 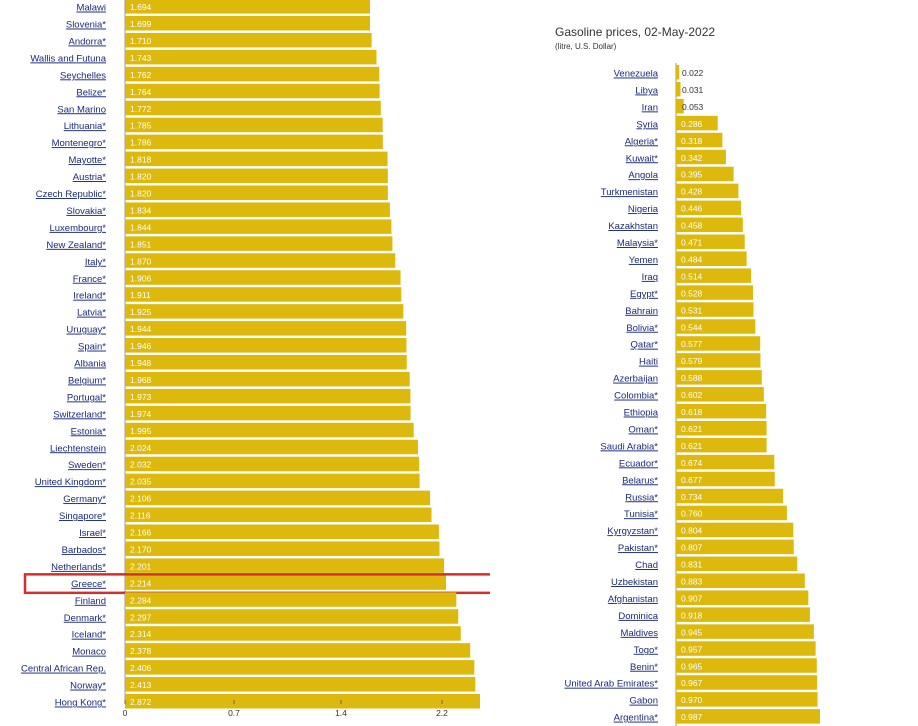 I want to click on category-label: Singapore*, so click(x=82, y=516).